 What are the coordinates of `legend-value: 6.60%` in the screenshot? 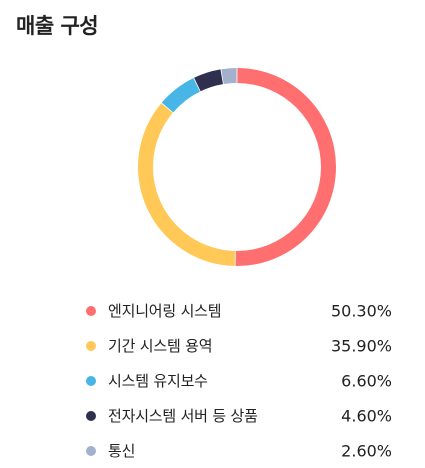 It's located at (366, 380).